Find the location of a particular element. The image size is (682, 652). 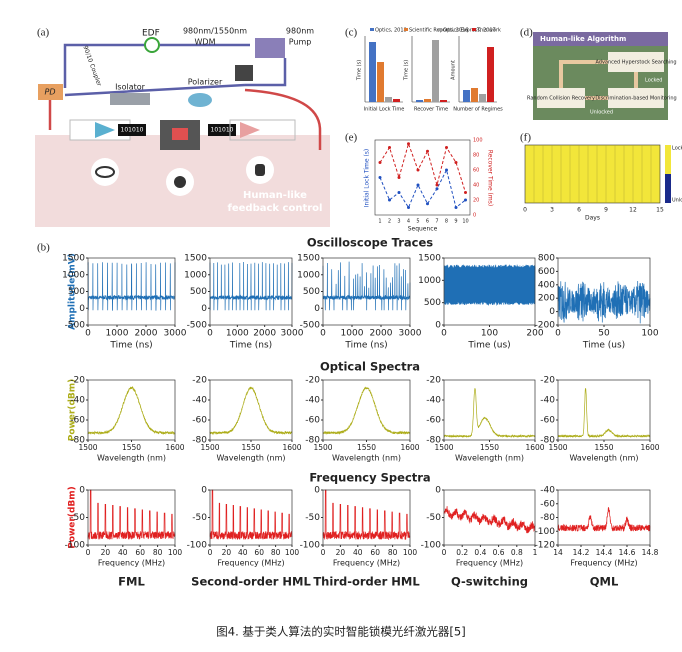

x-tick-label: 1 is located at coordinates (379, 222).